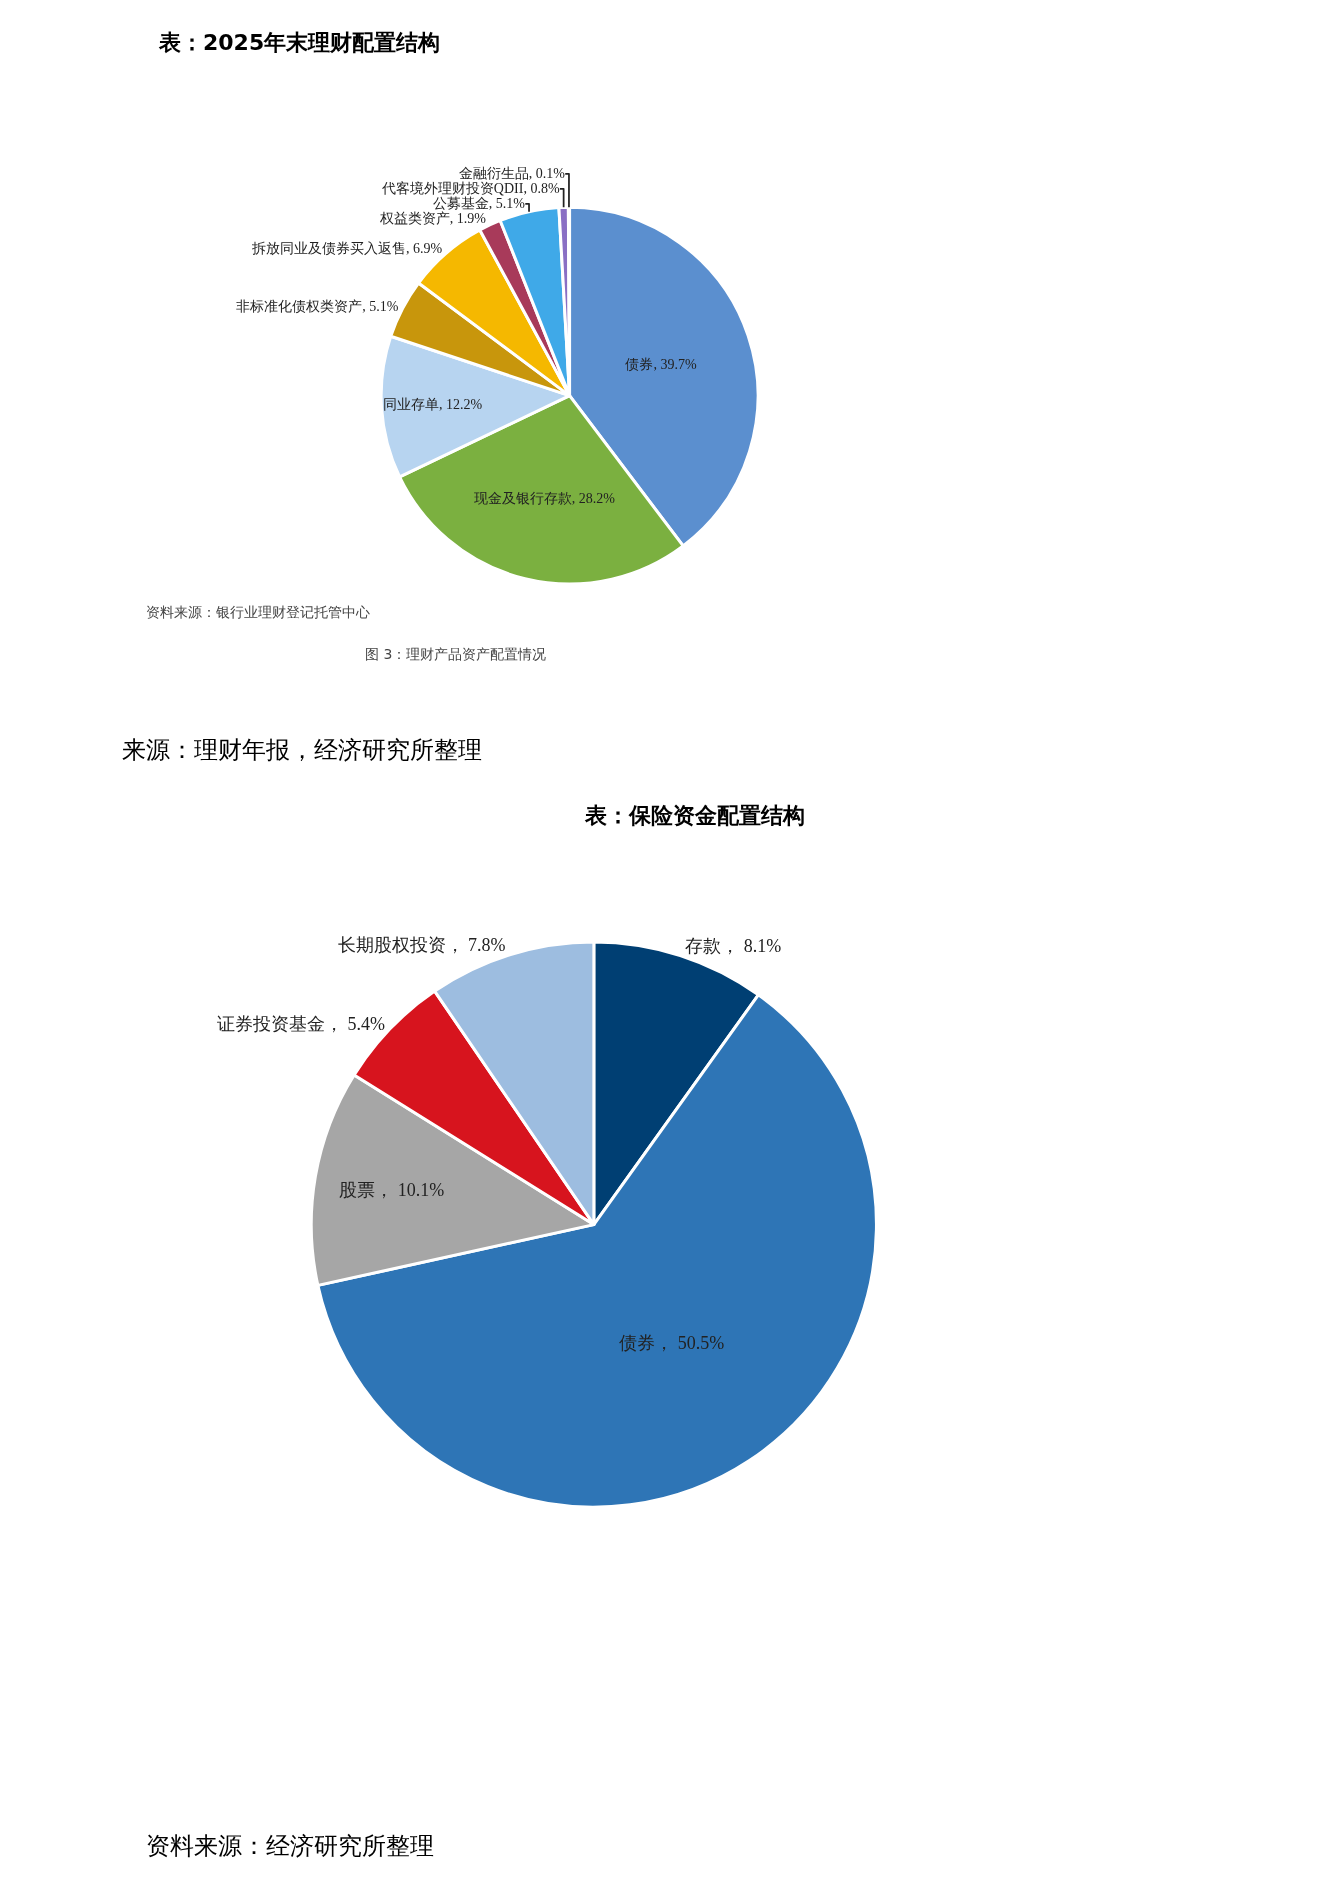 This screenshot has height=1884, width=1335. What do you see at coordinates (733, 946) in the screenshot?
I see `slice-label: 存款， 8.1%` at bounding box center [733, 946].